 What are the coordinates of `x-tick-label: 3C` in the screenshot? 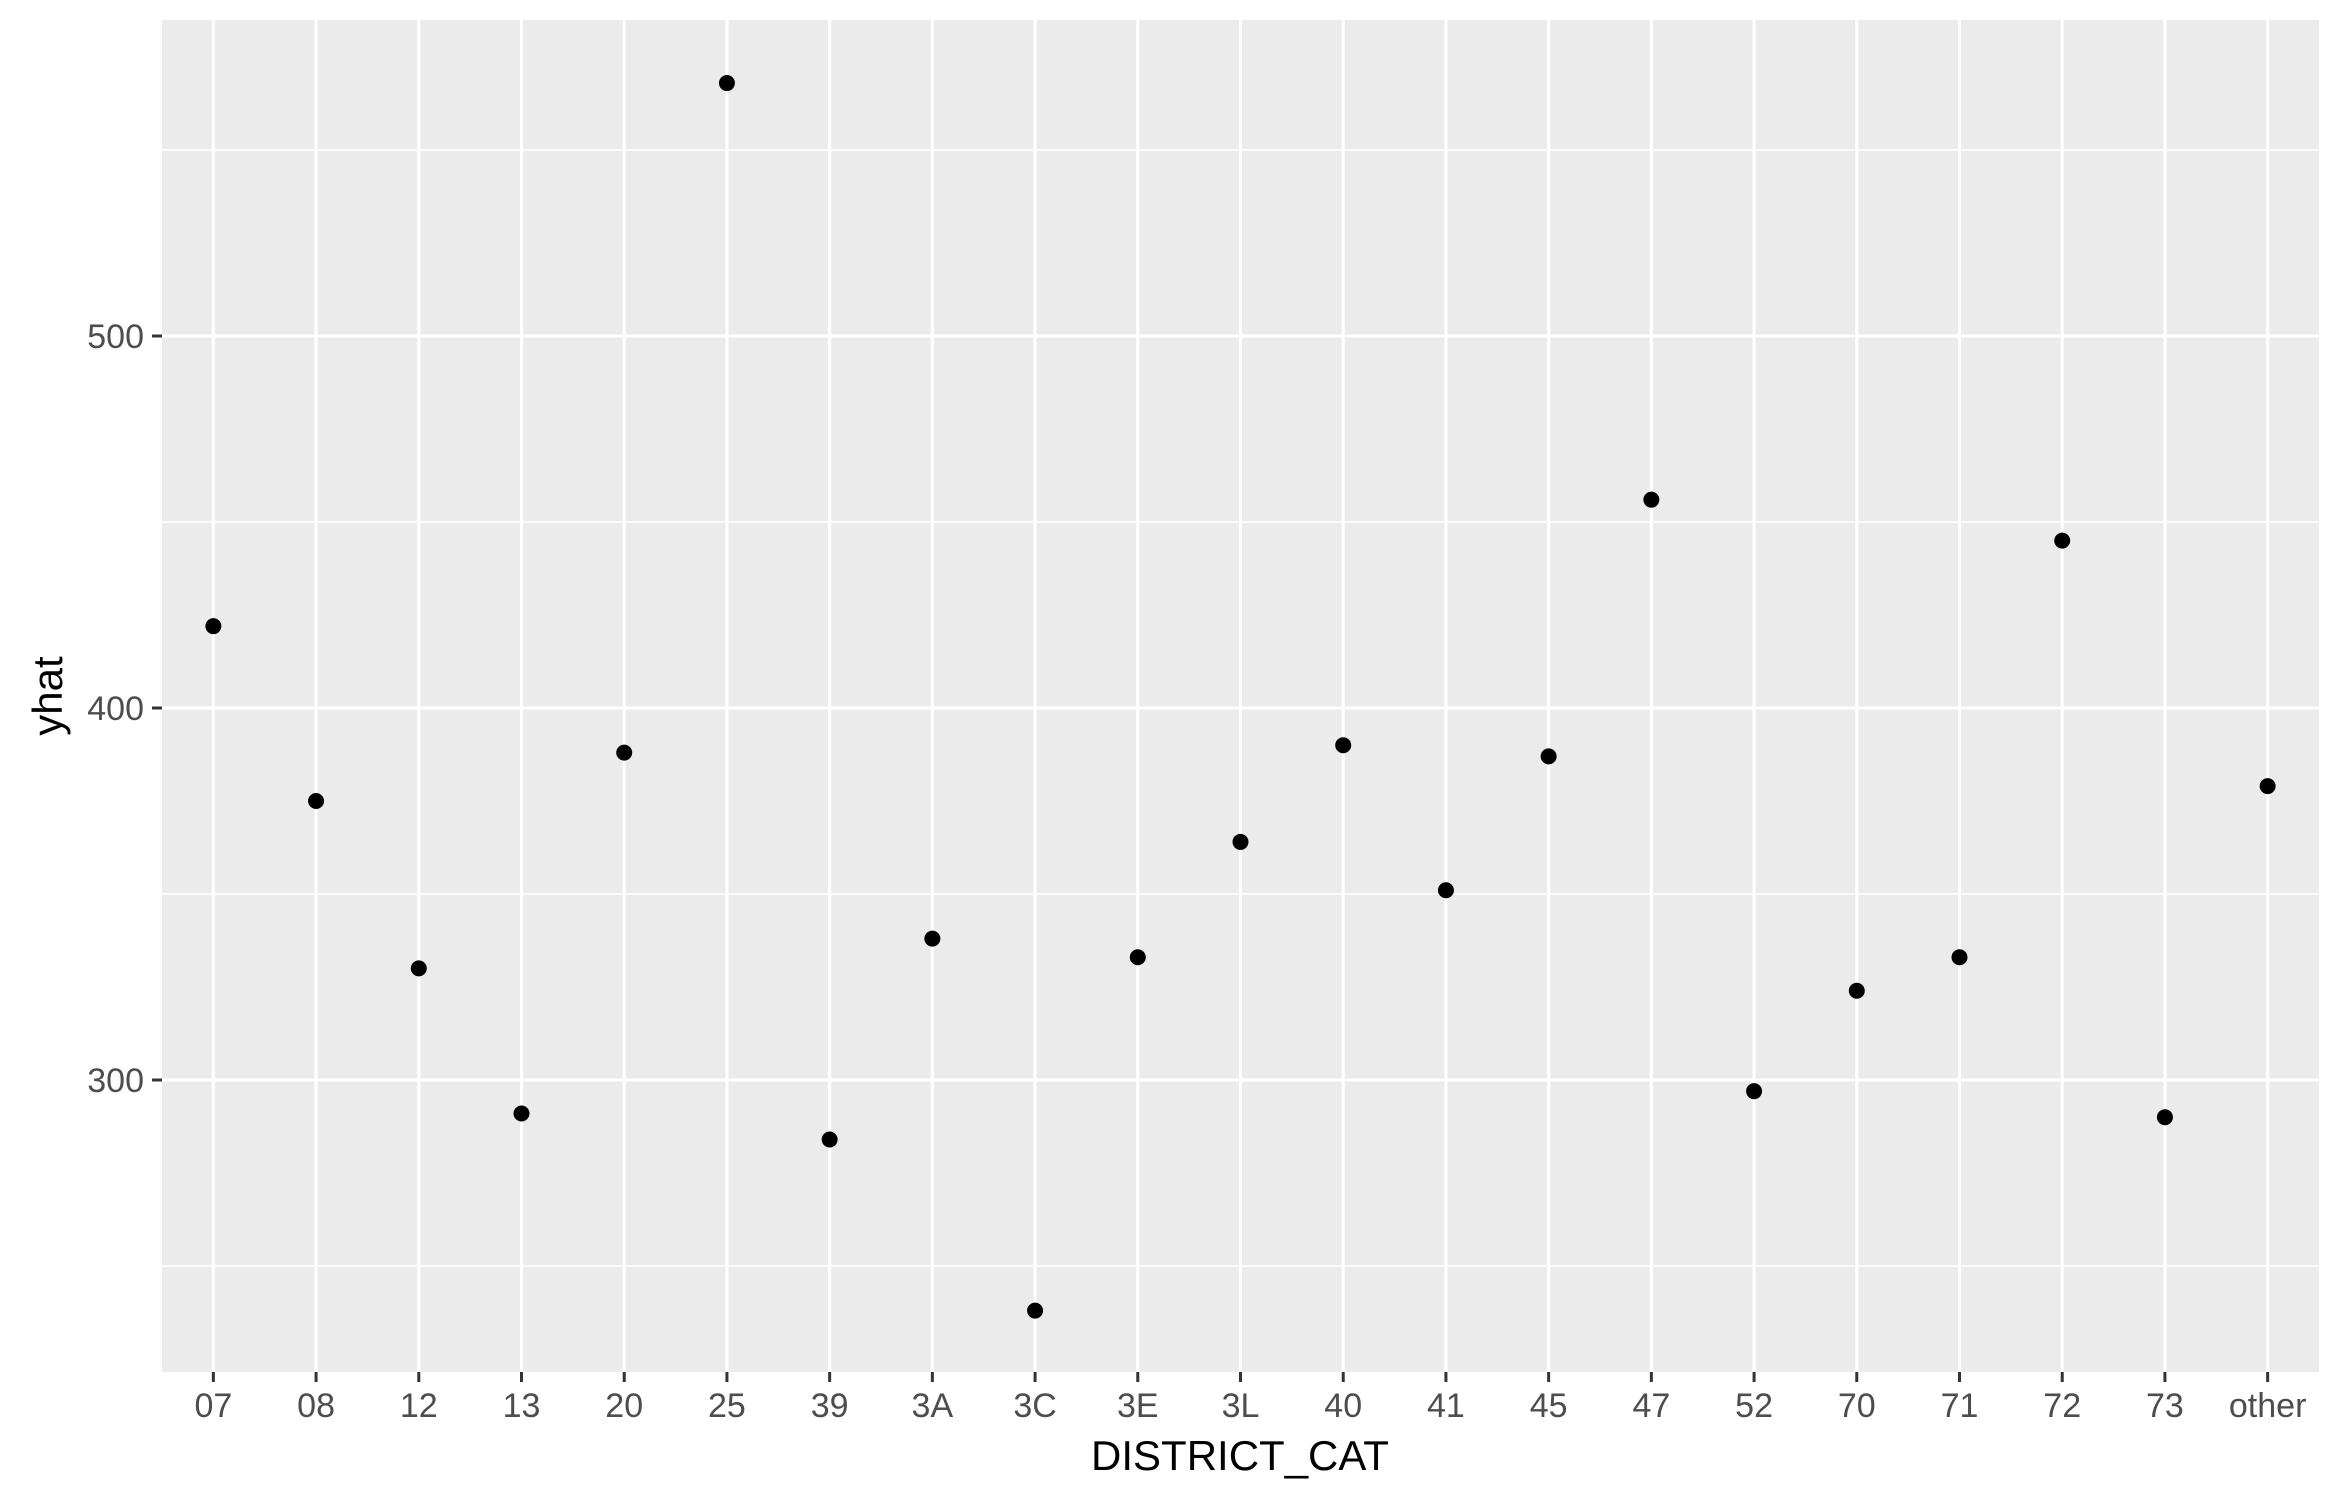 It's located at (1034, 1406).